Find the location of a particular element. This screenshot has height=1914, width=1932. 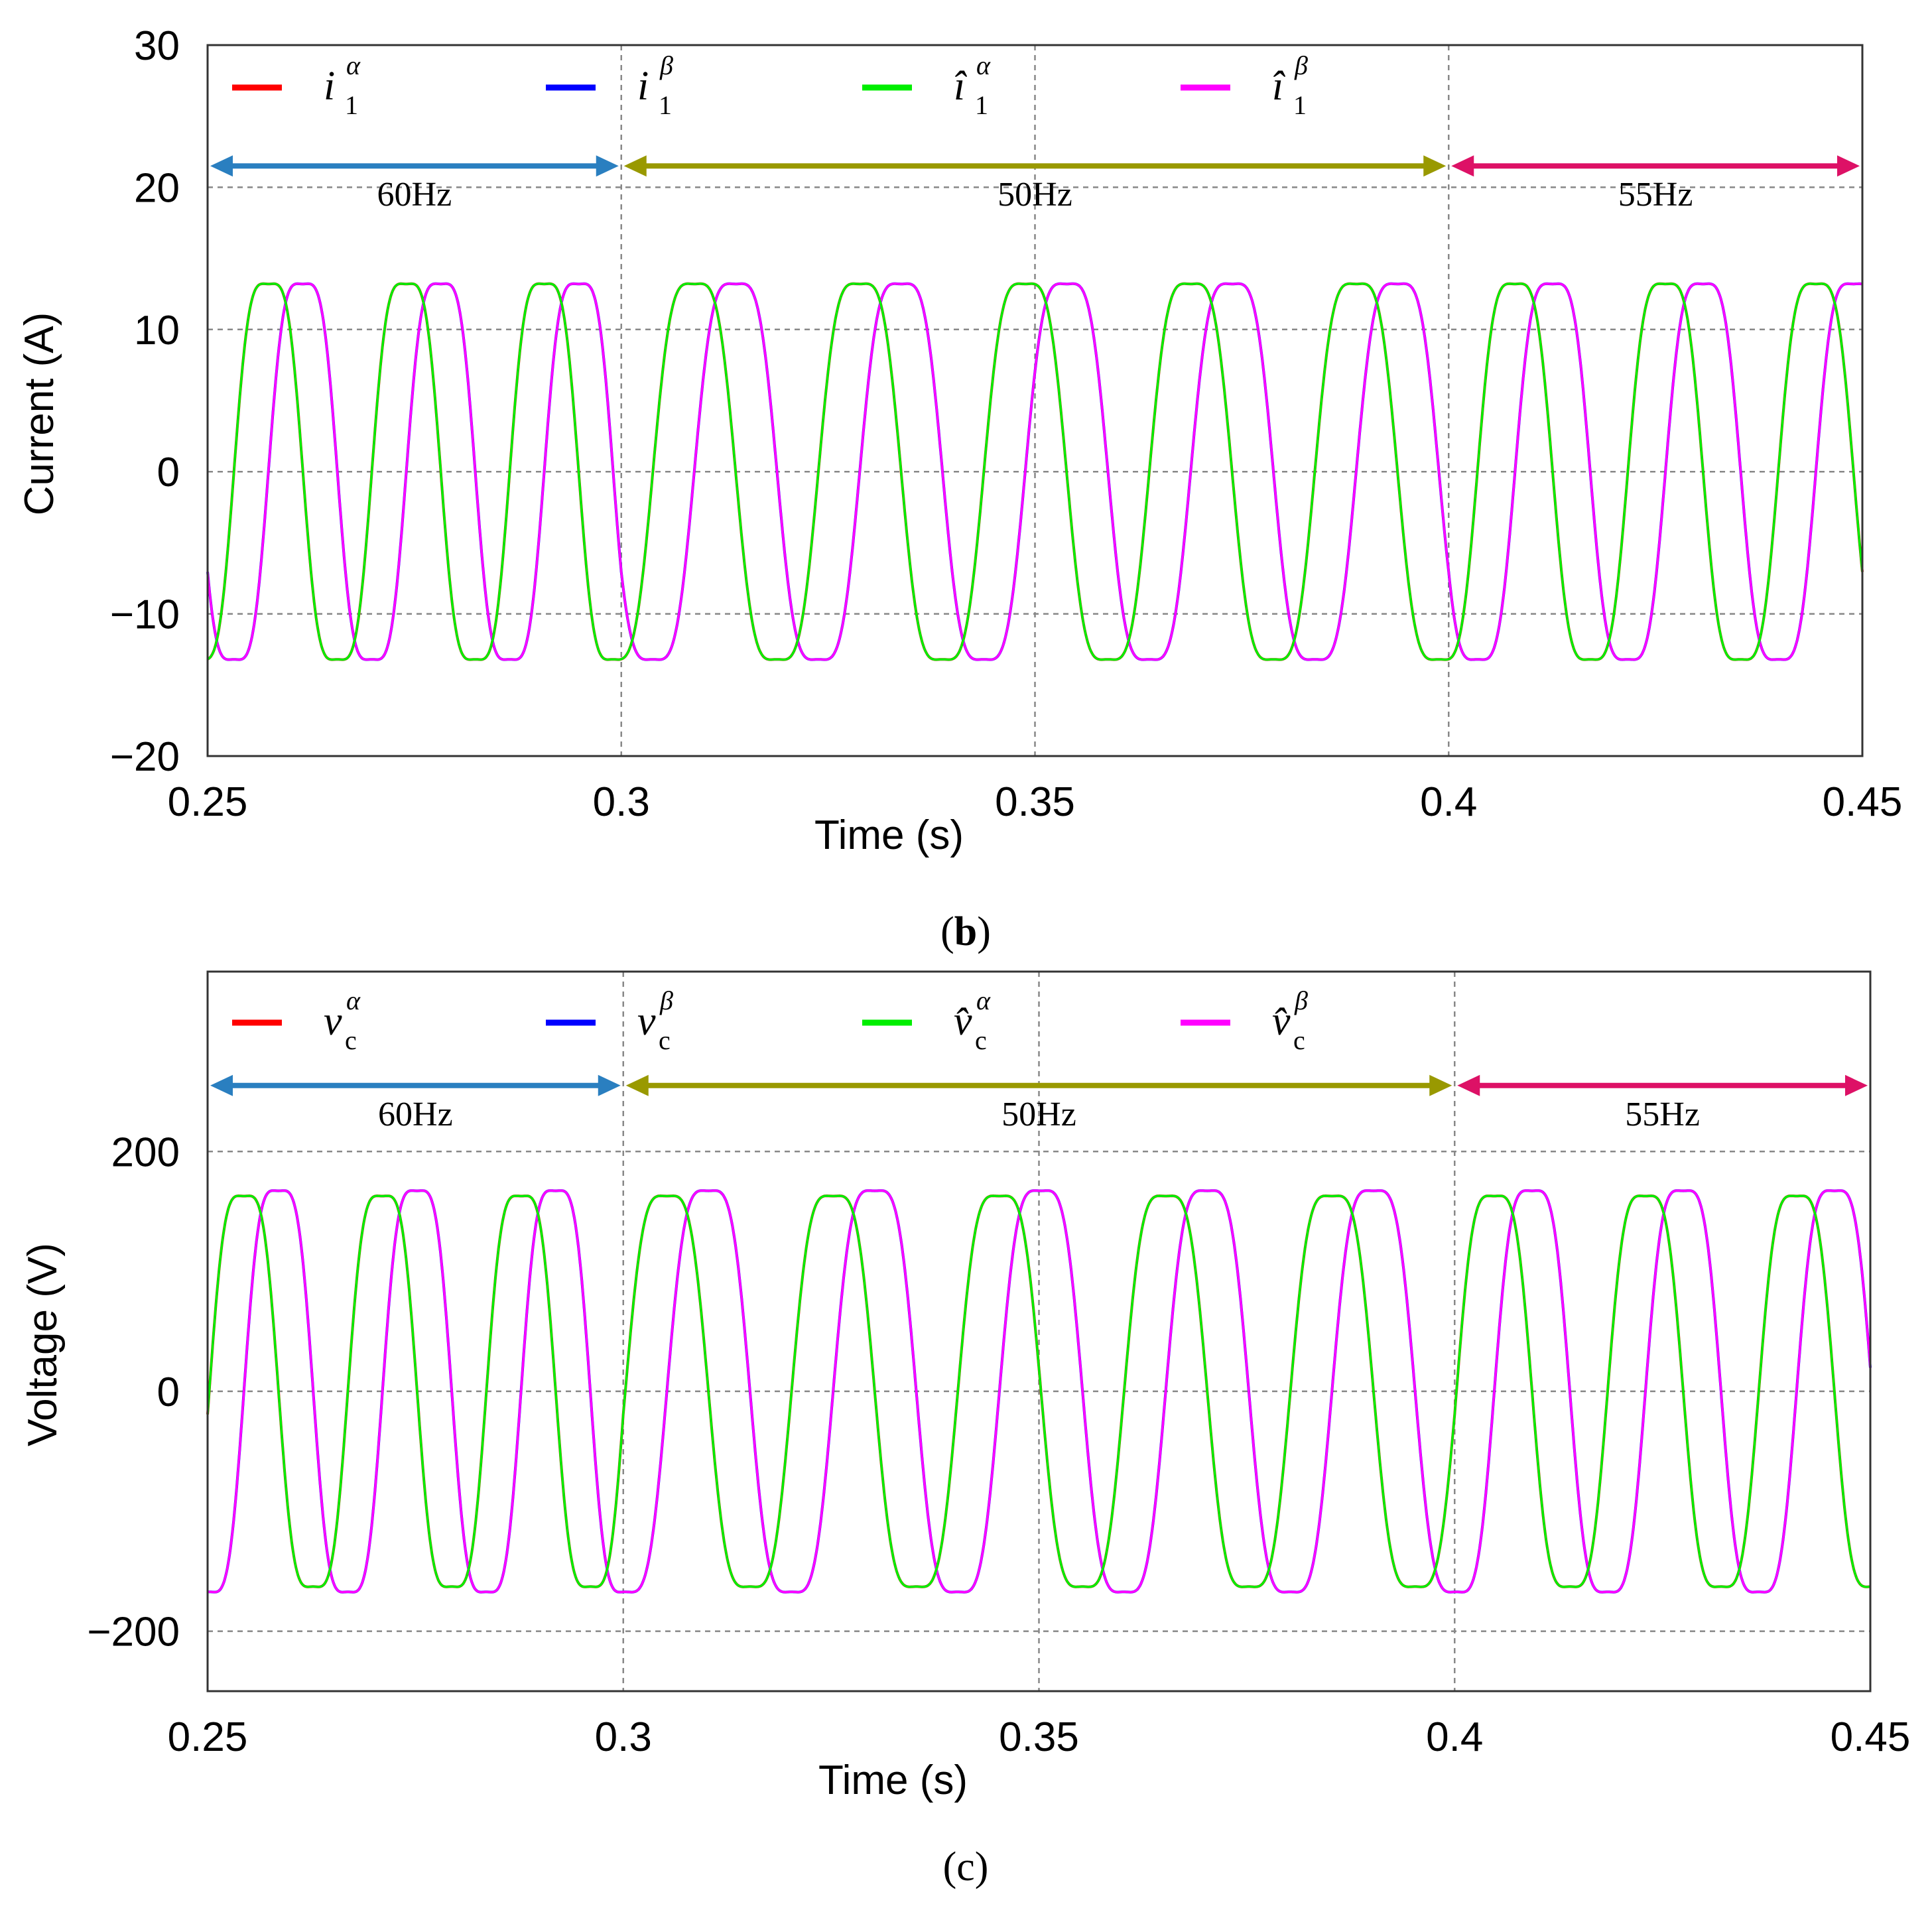

panel-label: (c) is located at coordinates (966, 1866).